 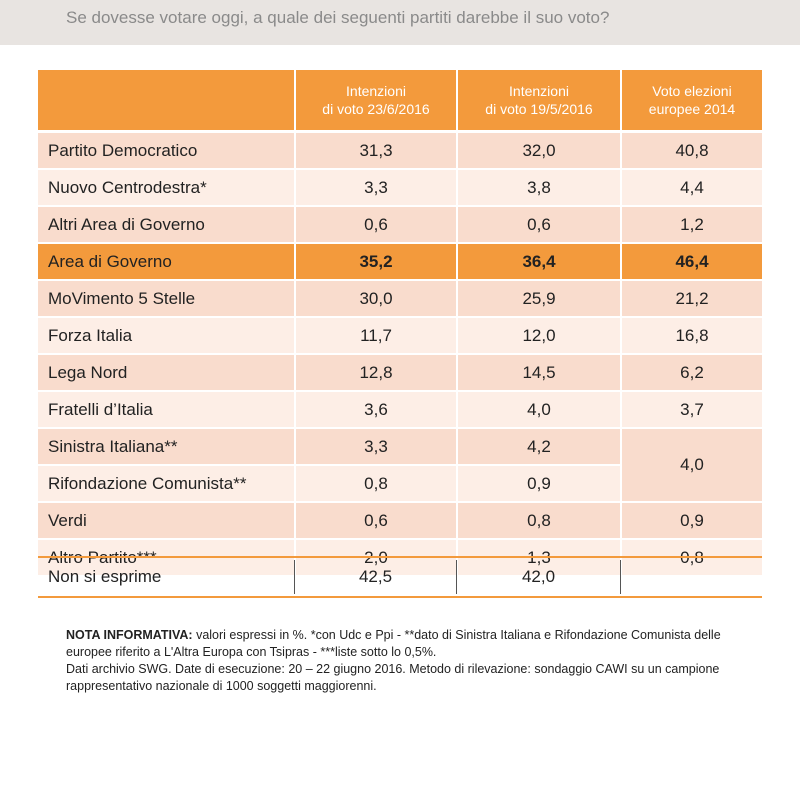 I want to click on value-cell: 11,7, so click(x=375, y=334).